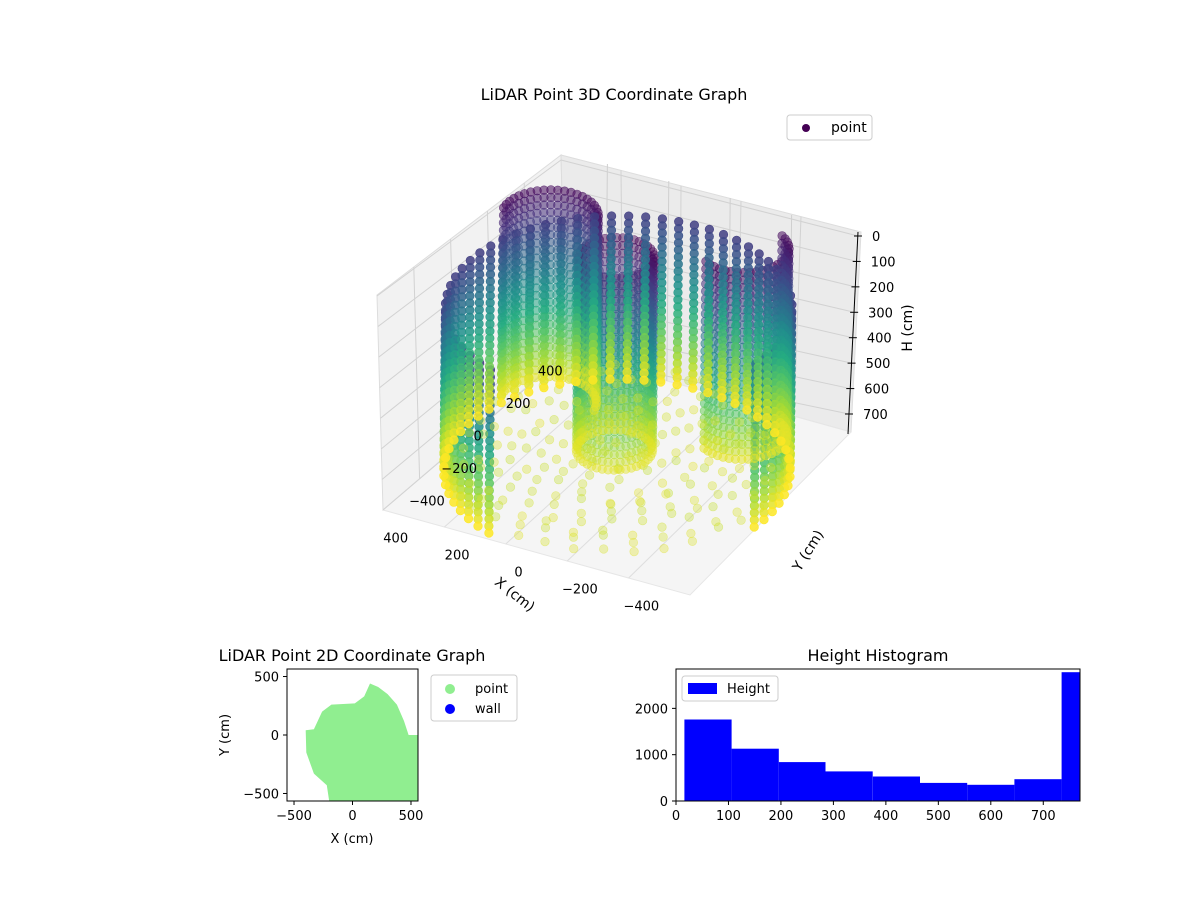 The image size is (1200, 900). Describe the element at coordinates (883, 262) in the screenshot. I see `scatter3d-z-tick-label: 100` at that location.